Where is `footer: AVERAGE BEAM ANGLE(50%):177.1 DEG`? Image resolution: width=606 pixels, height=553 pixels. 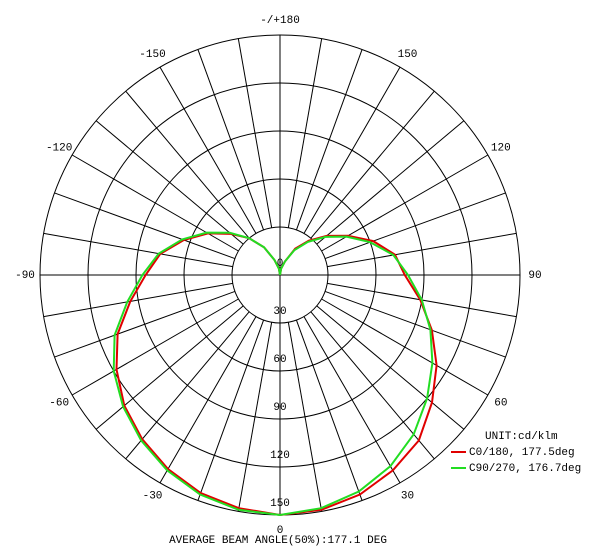
footer: AVERAGE BEAM ANGLE(50%):177.1 DEG is located at coordinates (278, 541).